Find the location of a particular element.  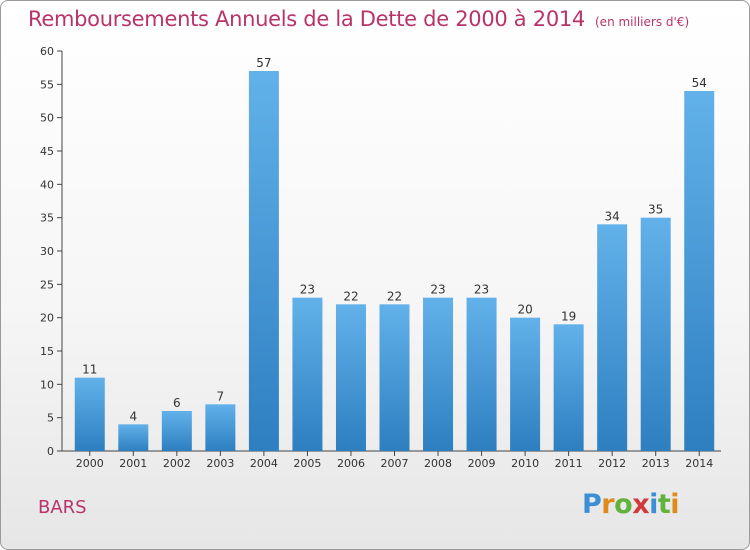

x-tick-label: 2011 is located at coordinates (569, 463).